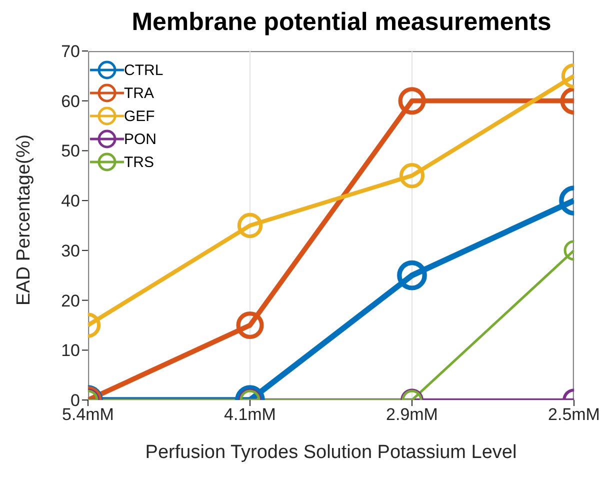  Describe the element at coordinates (70, 151) in the screenshot. I see `y-tick-label: 50` at that location.